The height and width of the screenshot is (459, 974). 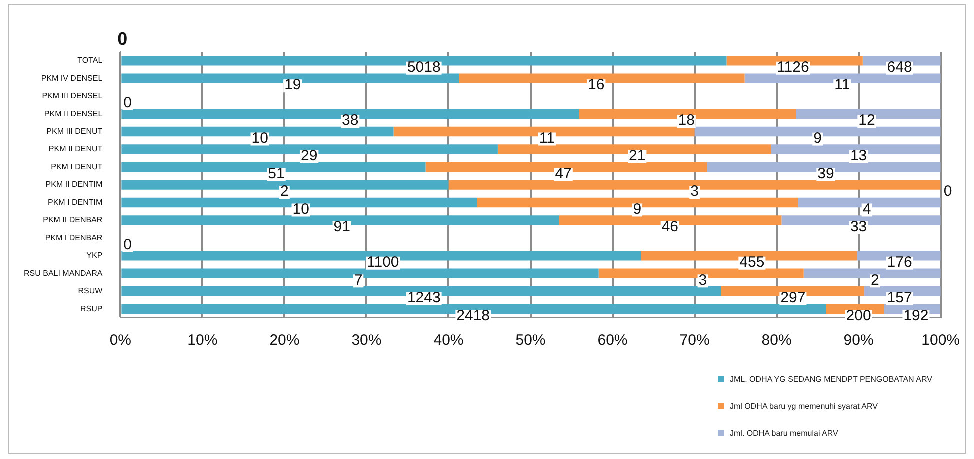 I want to click on annotation: 297, so click(x=793, y=298).